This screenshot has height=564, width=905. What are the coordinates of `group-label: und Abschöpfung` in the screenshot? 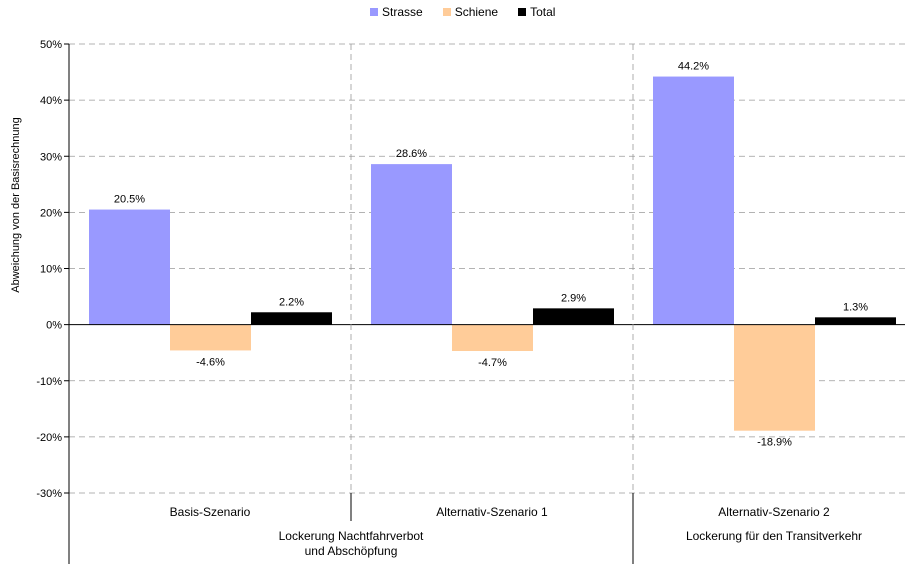 It's located at (351, 551).